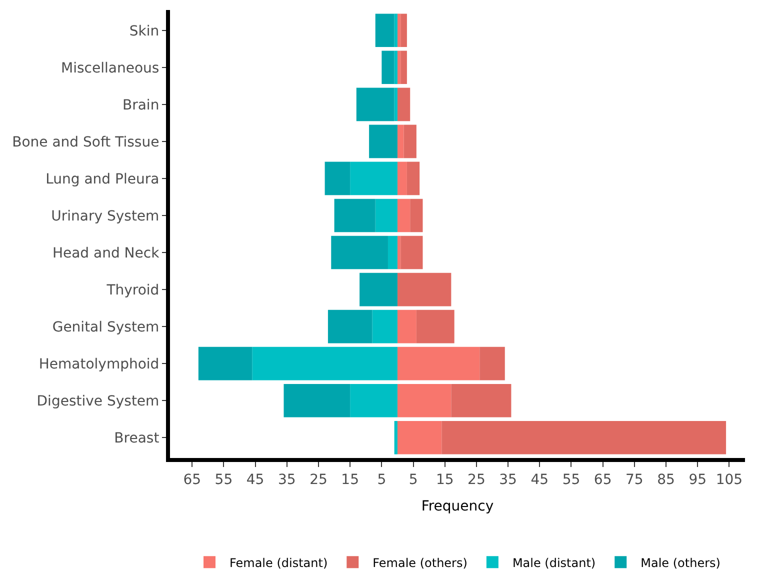  Describe the element at coordinates (420, 563) in the screenshot. I see `legend-label: Female (others)` at that location.